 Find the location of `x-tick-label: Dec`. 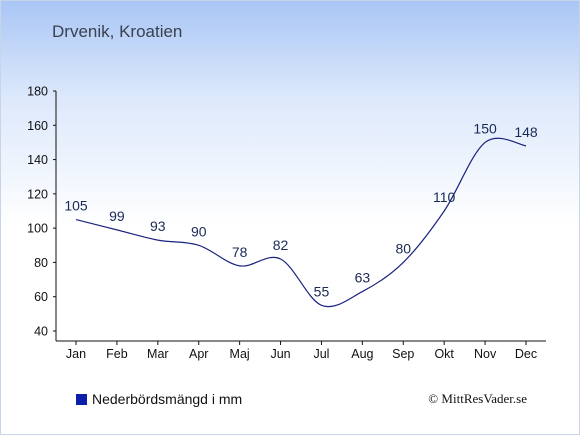

x-tick-label: Dec is located at coordinates (526, 354).